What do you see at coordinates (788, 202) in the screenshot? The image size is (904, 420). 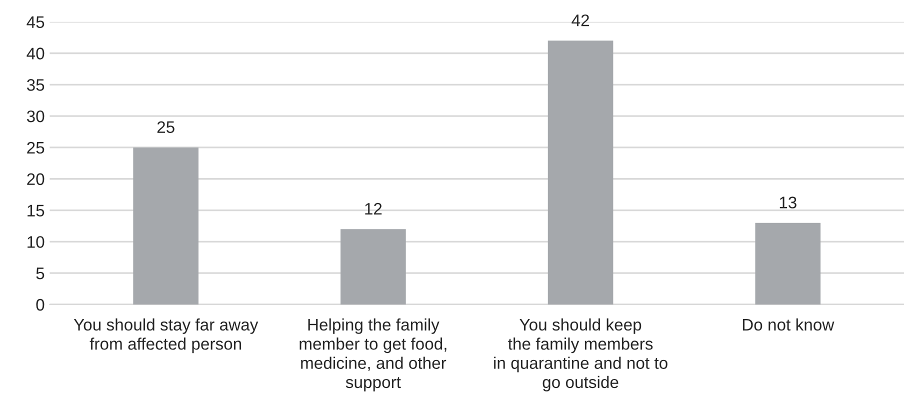 I see `data-label: 13` at bounding box center [788, 202].